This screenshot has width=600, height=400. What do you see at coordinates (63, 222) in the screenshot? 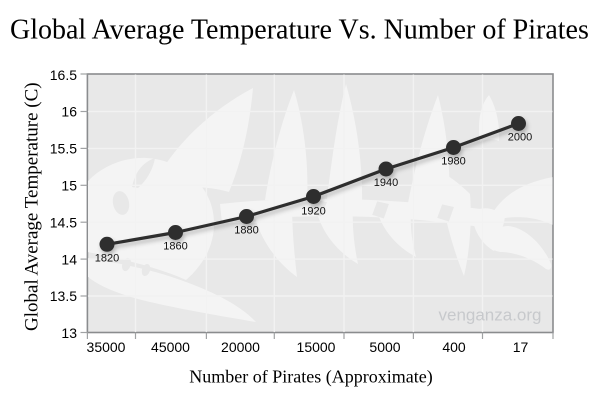
I see `svg-text: 14.5` at bounding box center [63, 222].